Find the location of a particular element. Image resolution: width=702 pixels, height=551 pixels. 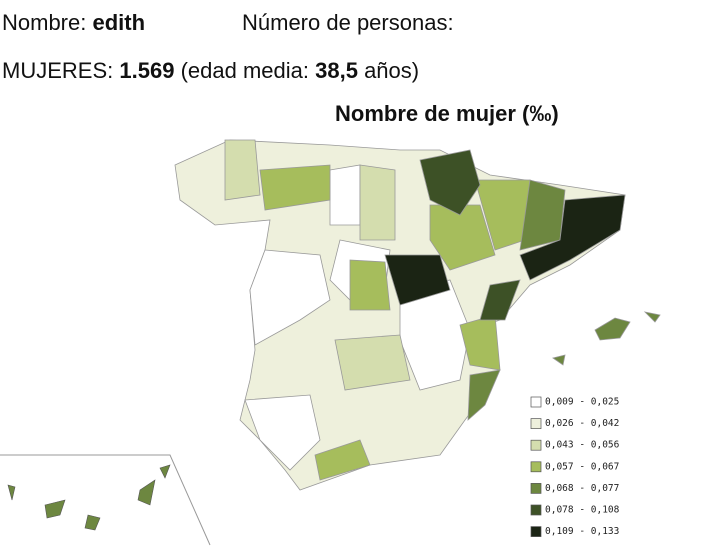

age: 38,5 is located at coordinates (336, 70).